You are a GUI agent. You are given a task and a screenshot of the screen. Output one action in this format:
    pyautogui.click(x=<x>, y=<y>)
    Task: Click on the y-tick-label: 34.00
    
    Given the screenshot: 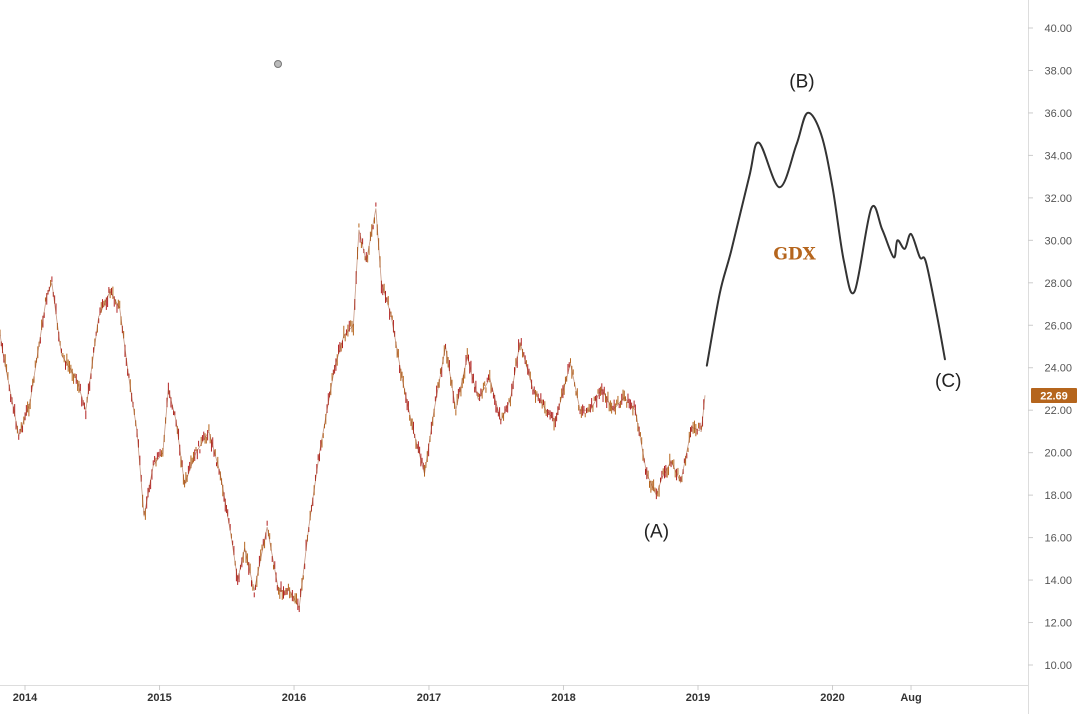 What is the action you would take?
    pyautogui.click(x=1058, y=156)
    